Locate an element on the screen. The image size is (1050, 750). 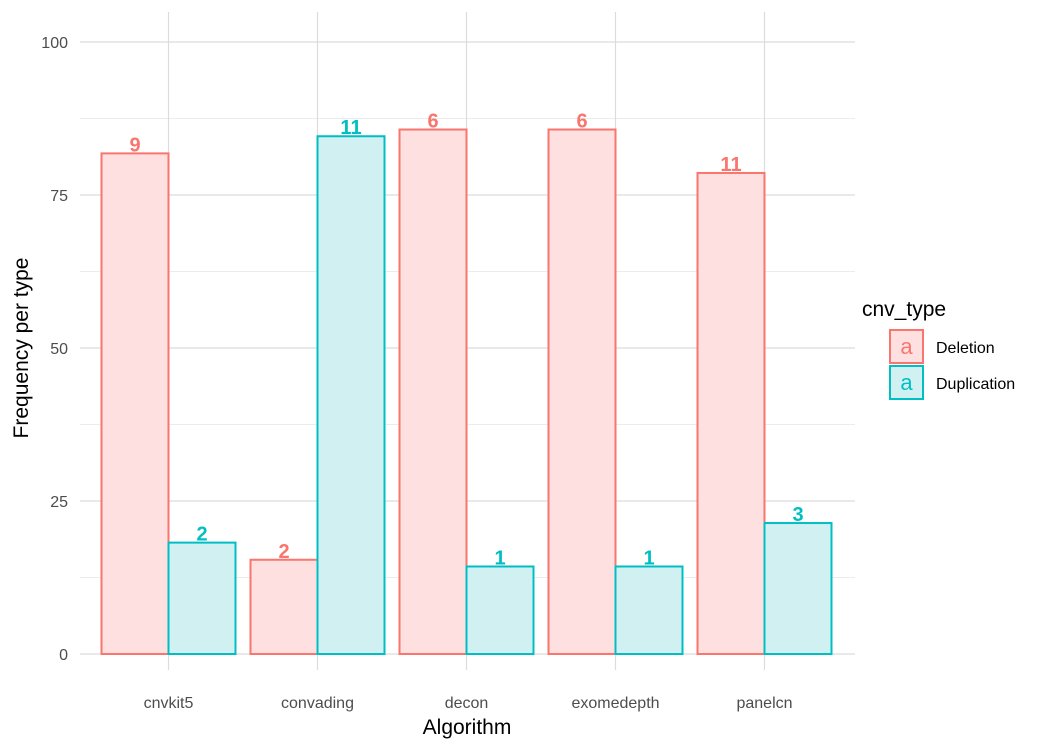
bar-duplication-decon is located at coordinates (500, 610).